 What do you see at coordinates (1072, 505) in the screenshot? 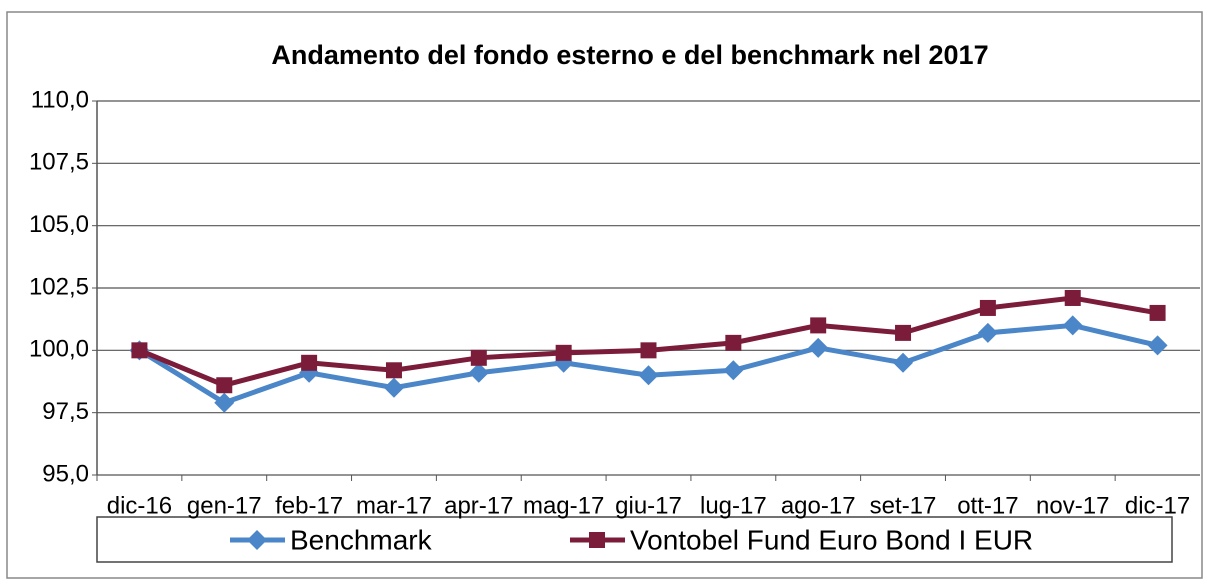
I see `x-tick-label: nov-17` at bounding box center [1072, 505].